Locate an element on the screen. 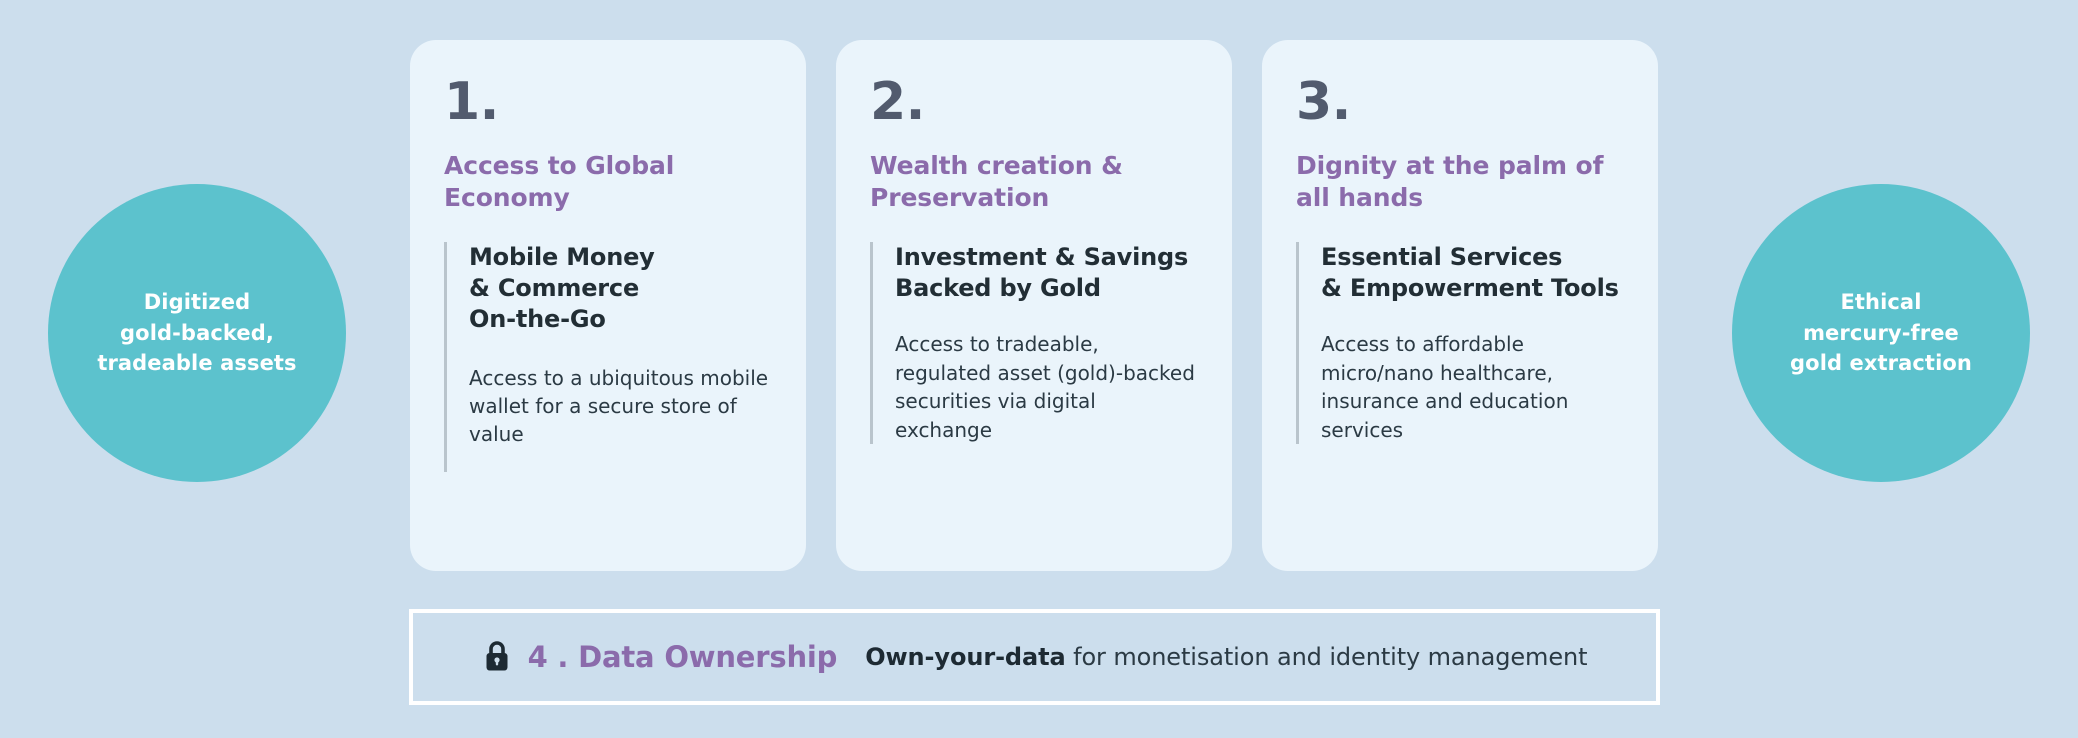  card-heading: Wealth creation & Preservation is located at coordinates (996, 181).